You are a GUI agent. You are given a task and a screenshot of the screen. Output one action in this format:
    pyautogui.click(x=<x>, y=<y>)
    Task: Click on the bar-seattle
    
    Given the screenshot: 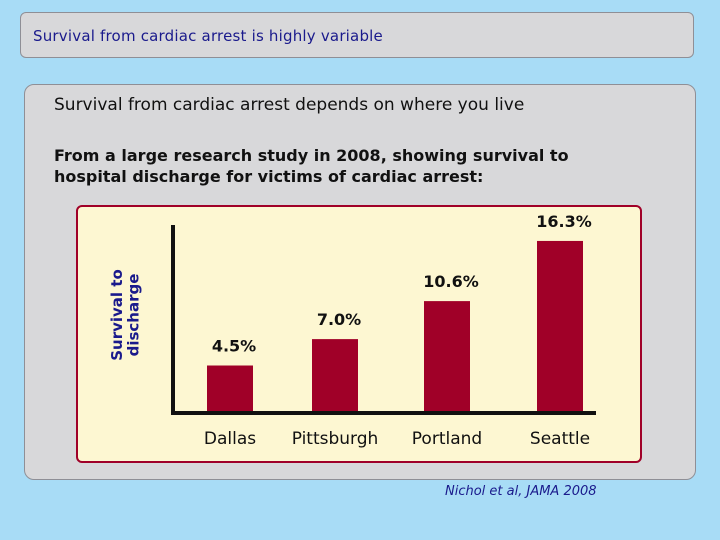 What is the action you would take?
    pyautogui.click(x=560, y=325)
    